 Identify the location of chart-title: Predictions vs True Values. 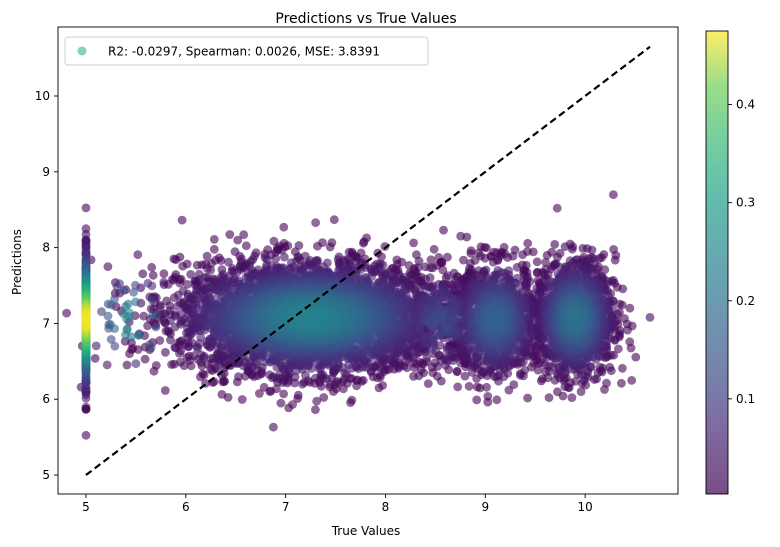
(365, 19).